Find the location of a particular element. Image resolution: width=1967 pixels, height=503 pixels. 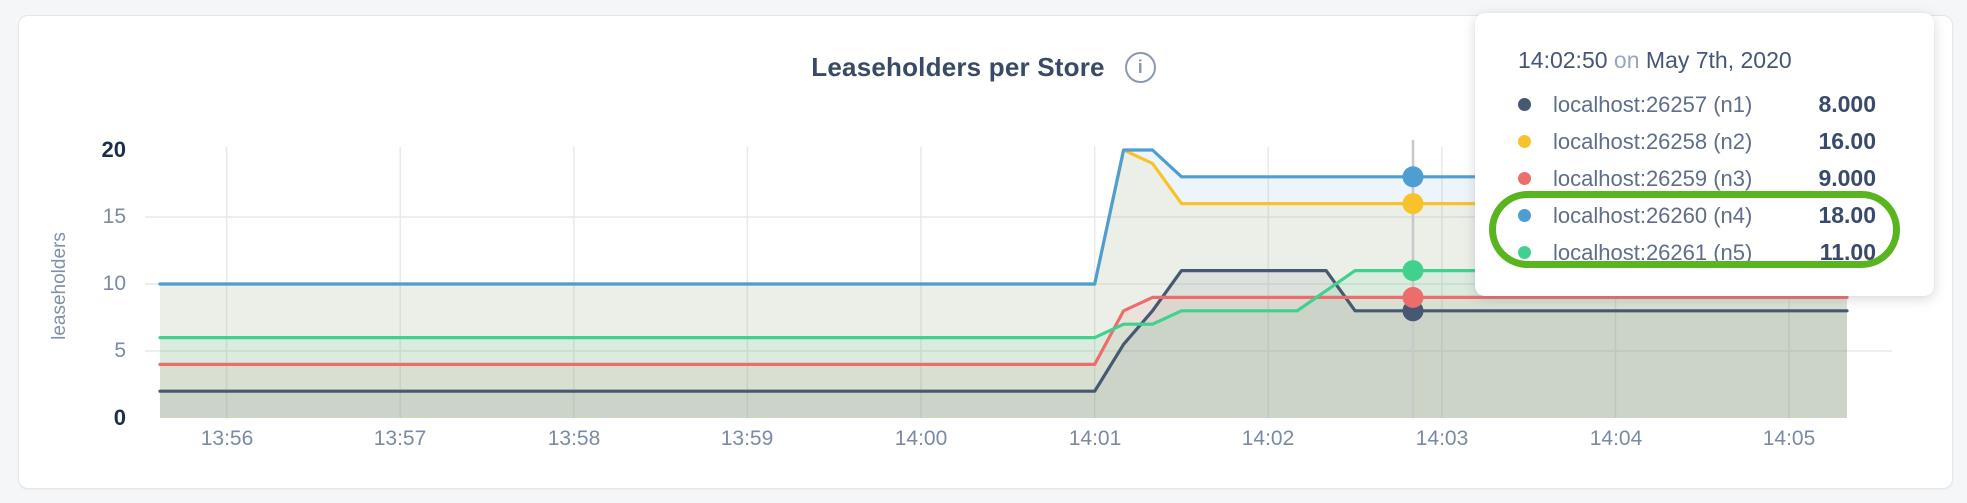

series-value: 16.00 is located at coordinates (1847, 141).